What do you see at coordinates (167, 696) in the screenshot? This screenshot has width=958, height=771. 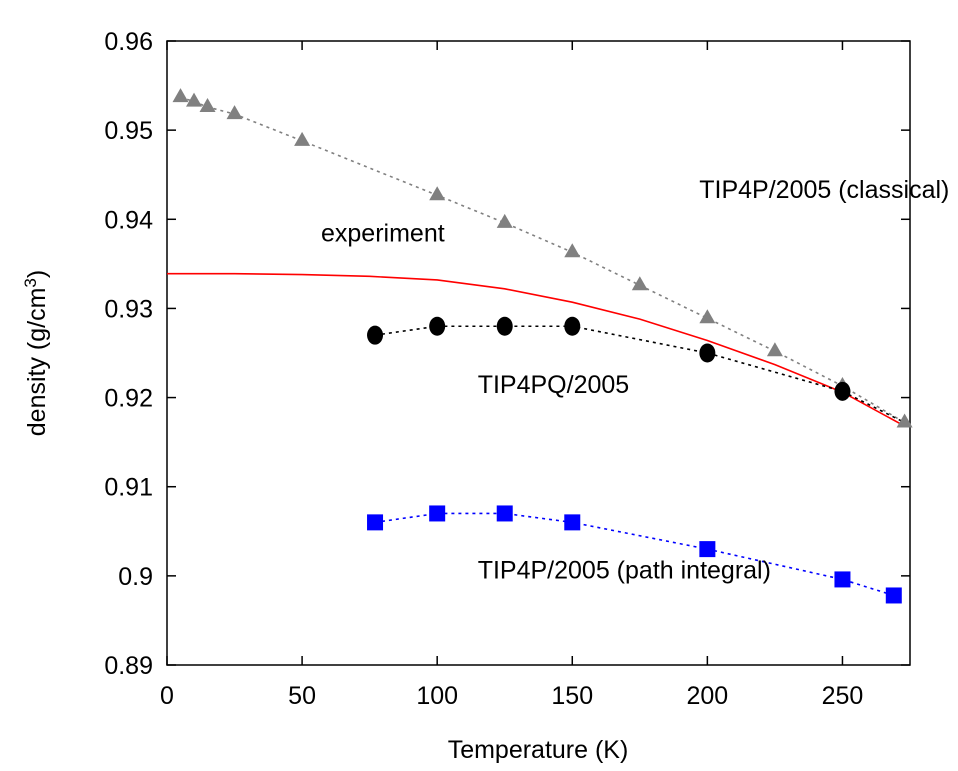 I see `x-tick-label: 0` at bounding box center [167, 696].